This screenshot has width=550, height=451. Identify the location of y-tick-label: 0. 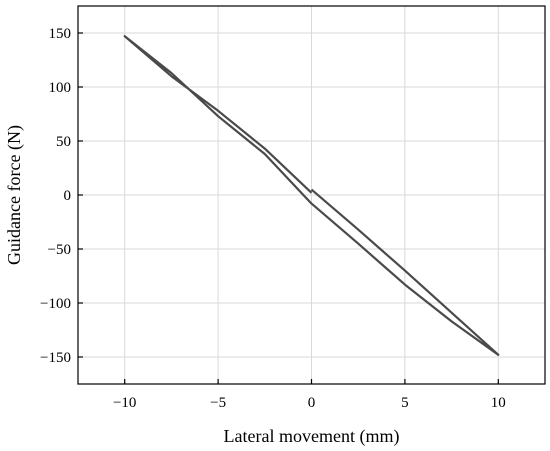
(68, 196).